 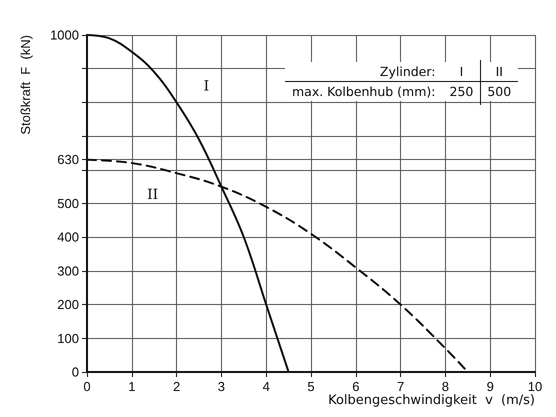 I want to click on annotation: 500, so click(x=499, y=92).